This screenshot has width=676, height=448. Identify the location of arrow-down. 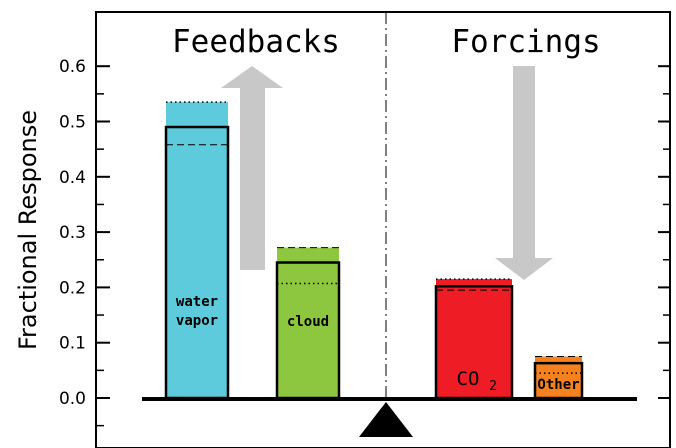
(524, 173).